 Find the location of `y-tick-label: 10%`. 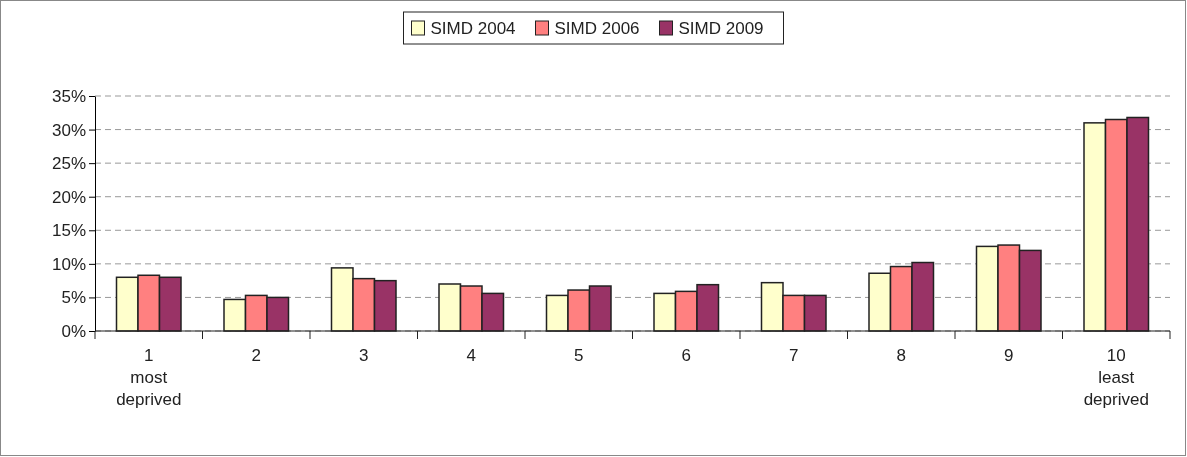

y-tick-label: 10% is located at coordinates (68, 264).